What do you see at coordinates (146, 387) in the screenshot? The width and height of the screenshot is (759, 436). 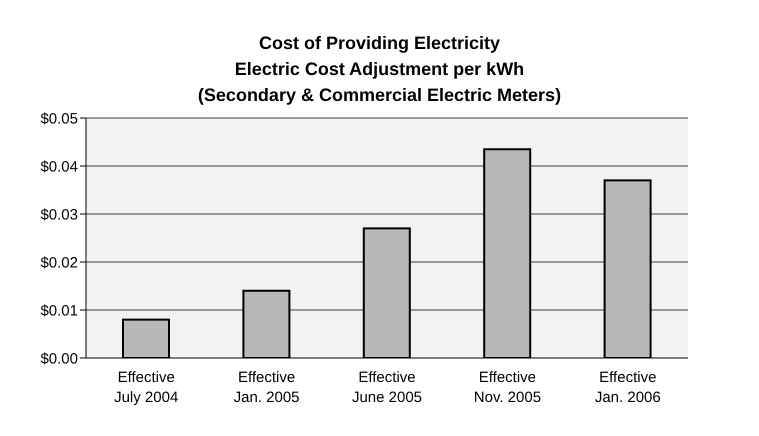 I see `x-tick-label: Effective July 2004` at bounding box center [146, 387].